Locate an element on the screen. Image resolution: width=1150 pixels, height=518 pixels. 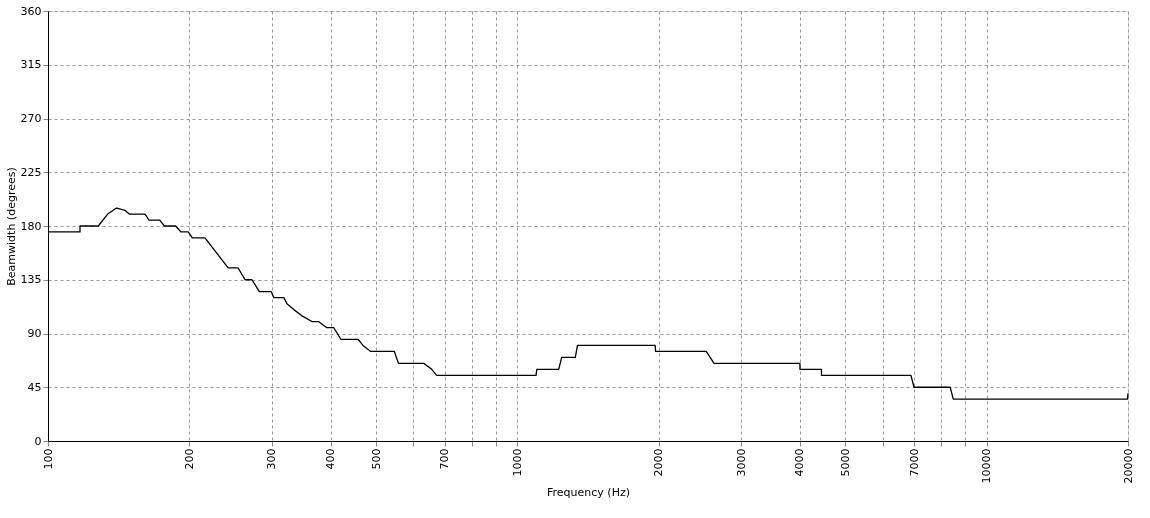
x-tick-label: 1000 is located at coordinates (517, 462).